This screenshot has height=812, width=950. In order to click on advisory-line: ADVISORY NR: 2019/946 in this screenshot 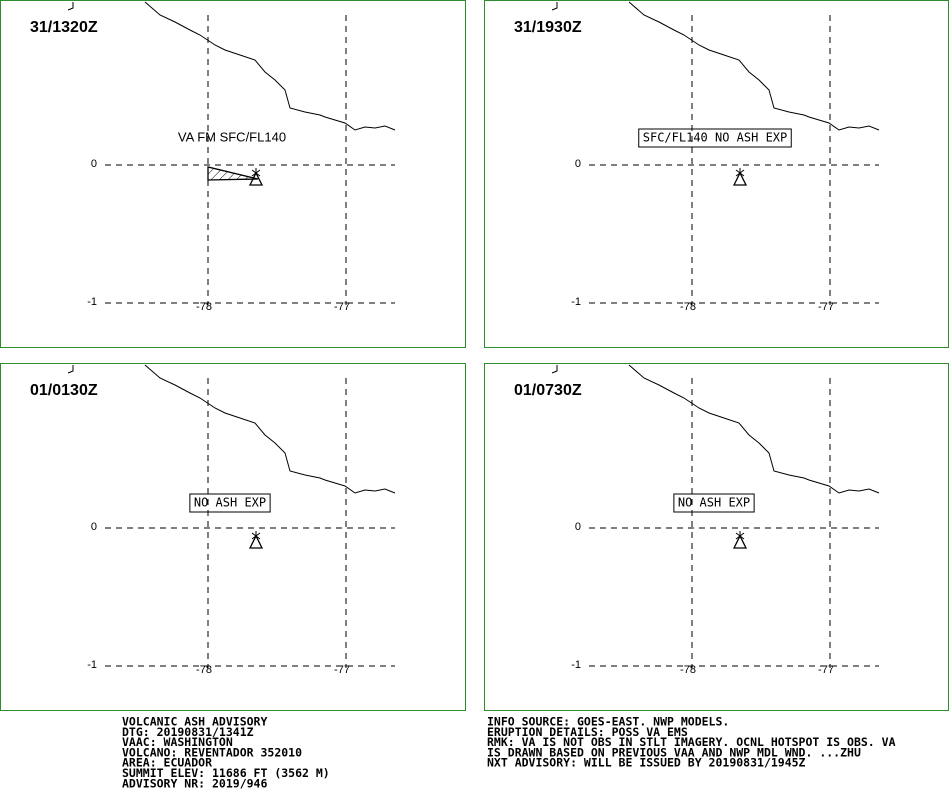, I will do `click(194, 783)`.